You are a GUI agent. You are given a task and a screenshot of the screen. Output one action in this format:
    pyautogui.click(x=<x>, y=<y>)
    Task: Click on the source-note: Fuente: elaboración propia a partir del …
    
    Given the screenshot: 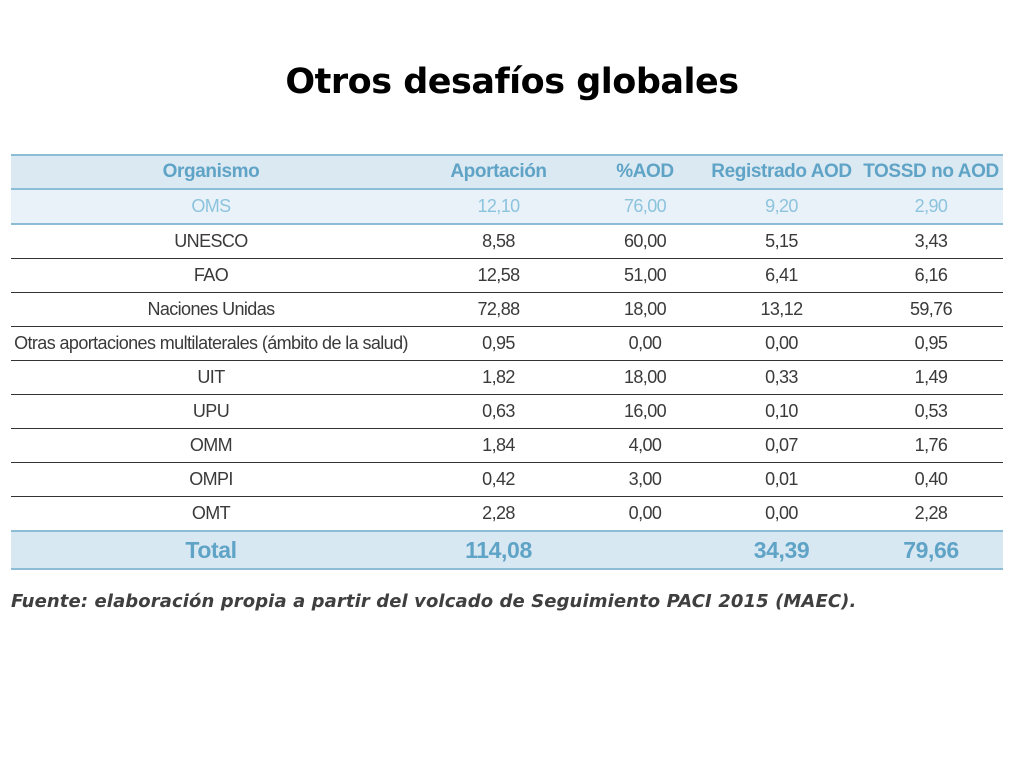 What is the action you would take?
    pyautogui.click(x=434, y=601)
    